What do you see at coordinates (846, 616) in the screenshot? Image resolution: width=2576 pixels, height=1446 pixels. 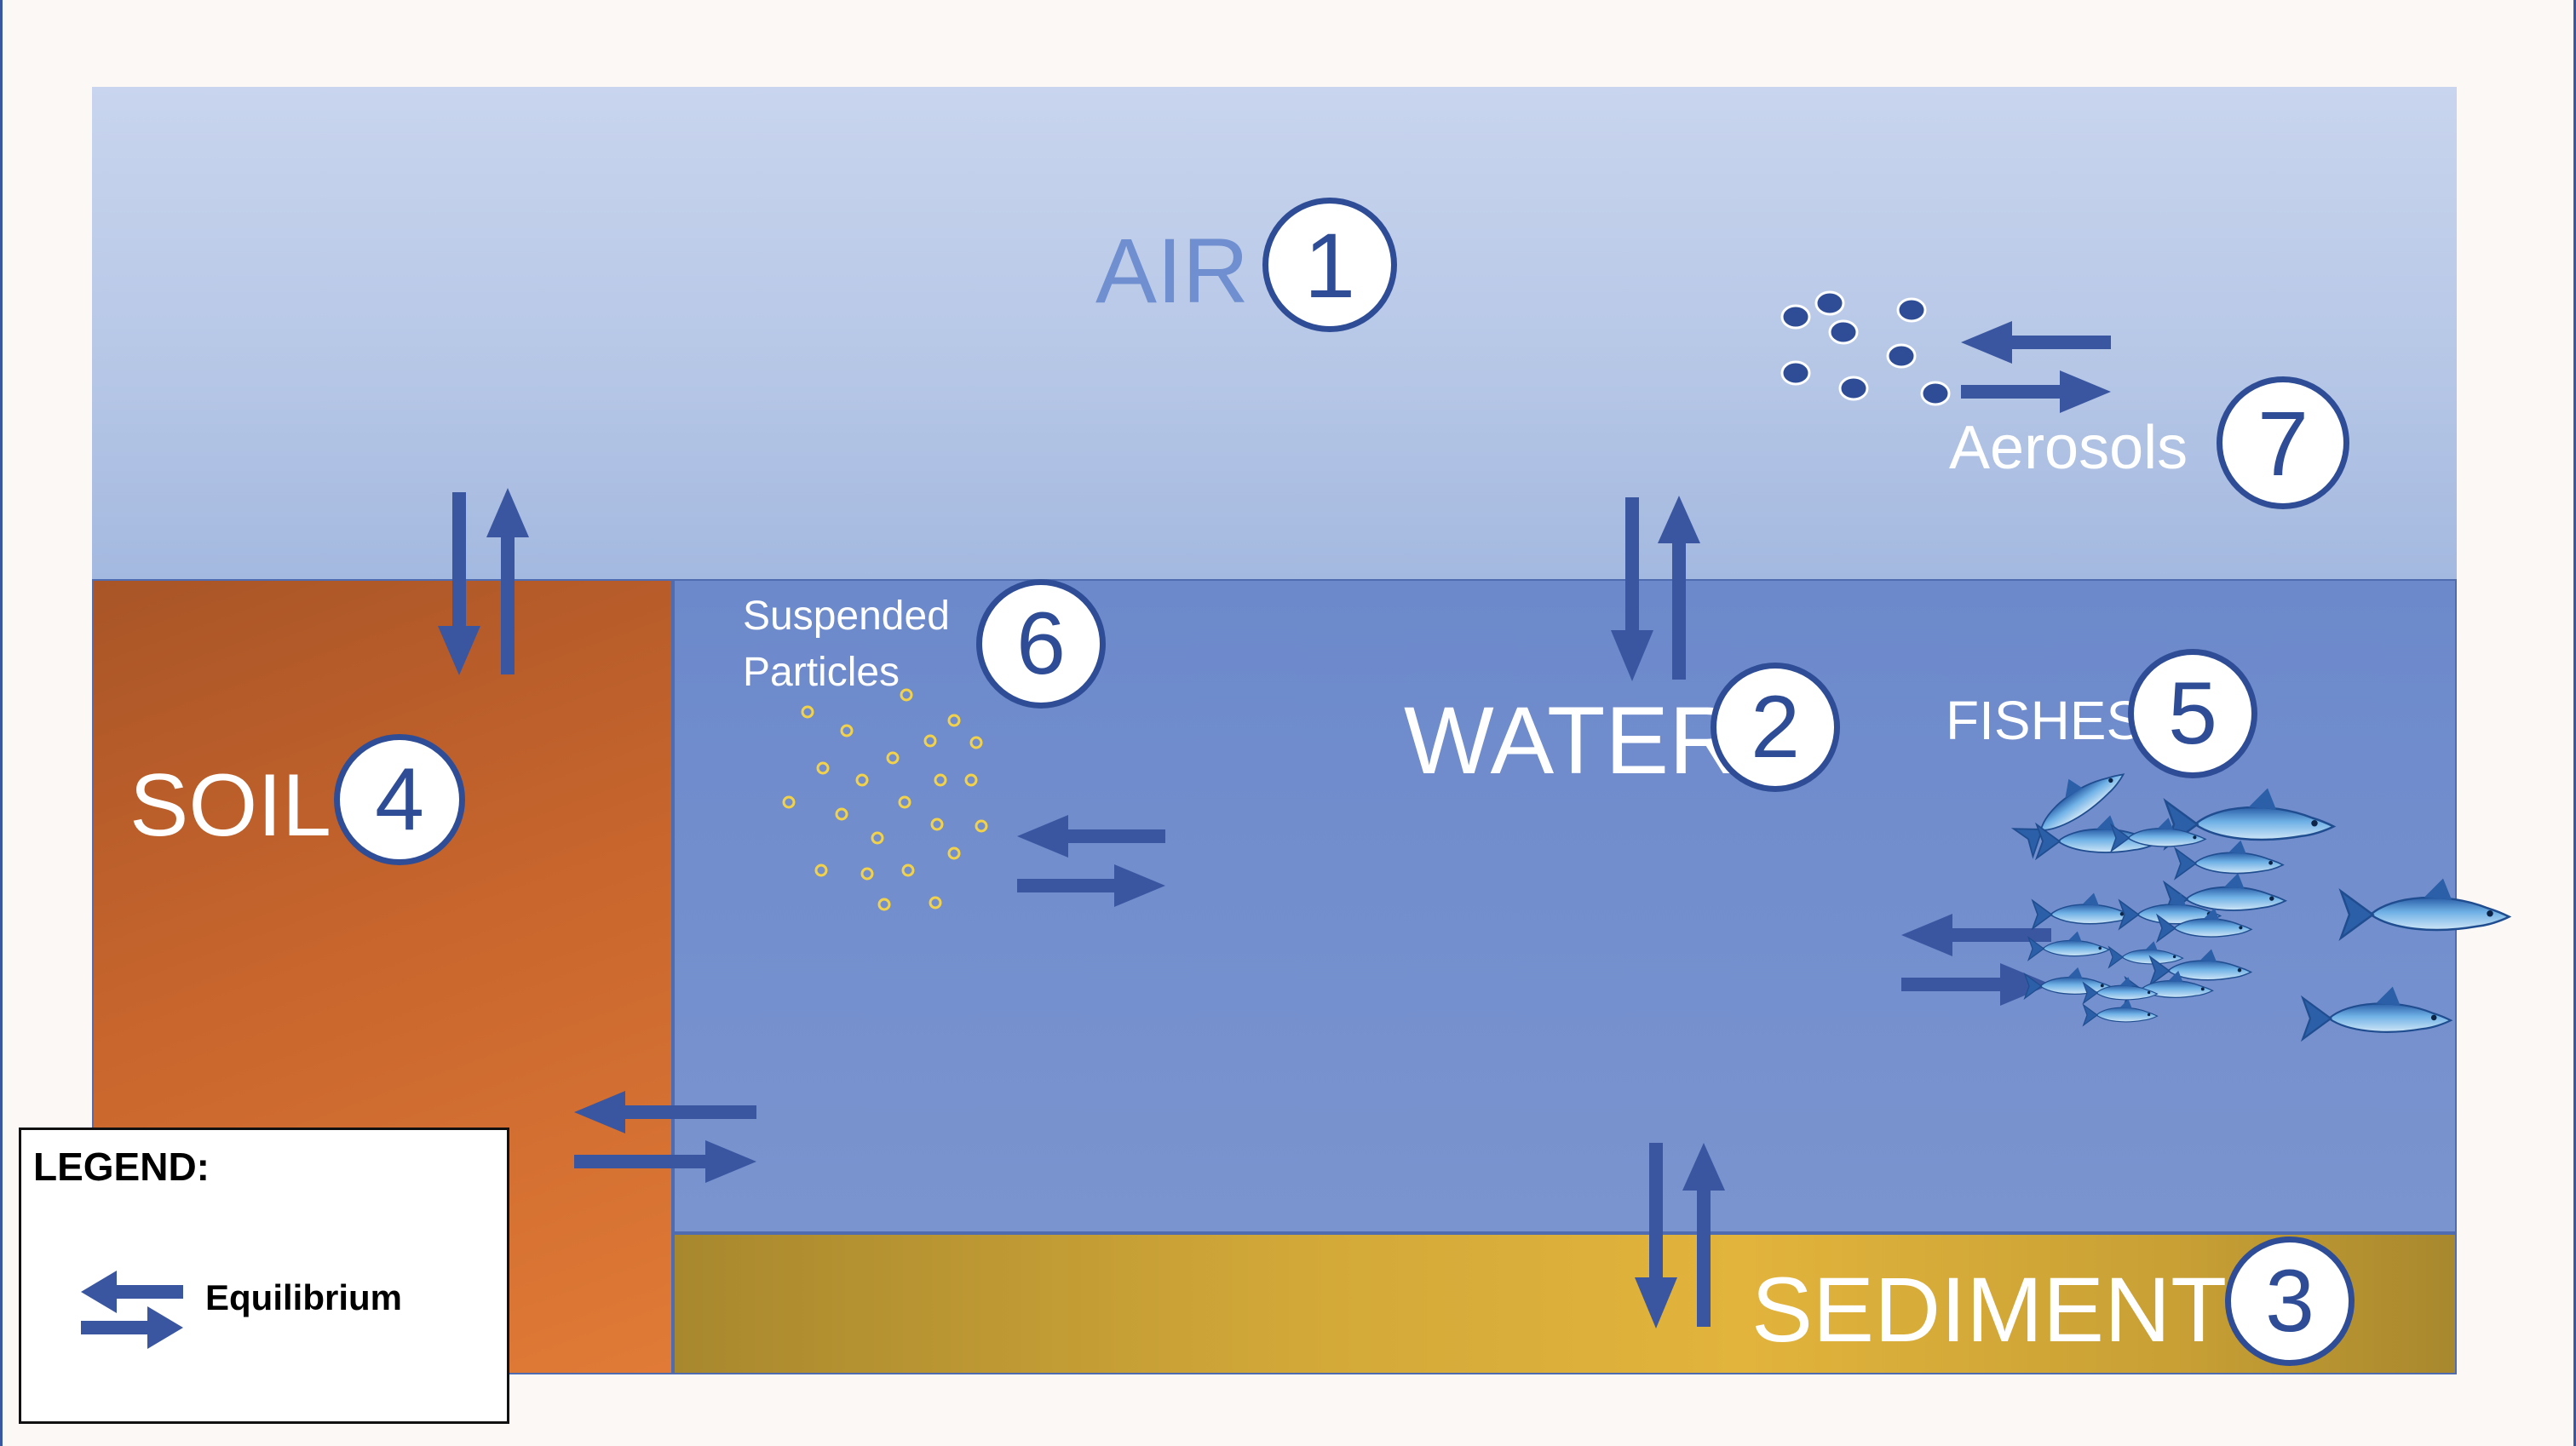 I see `suspended-particles-label-line1: Suspended` at bounding box center [846, 616].